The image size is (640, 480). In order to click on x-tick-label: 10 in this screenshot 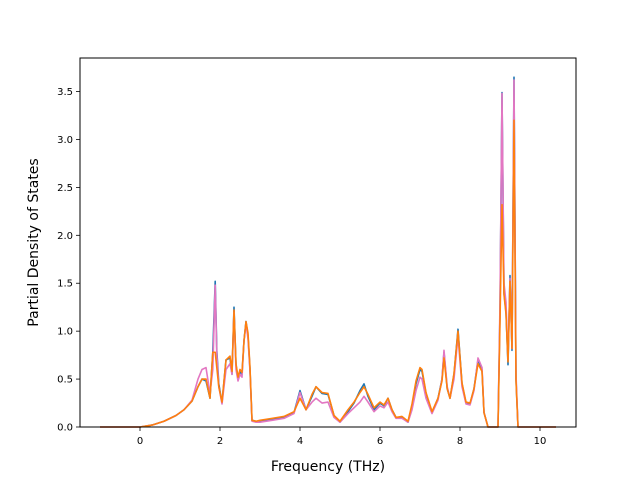, I will do `click(540, 441)`.